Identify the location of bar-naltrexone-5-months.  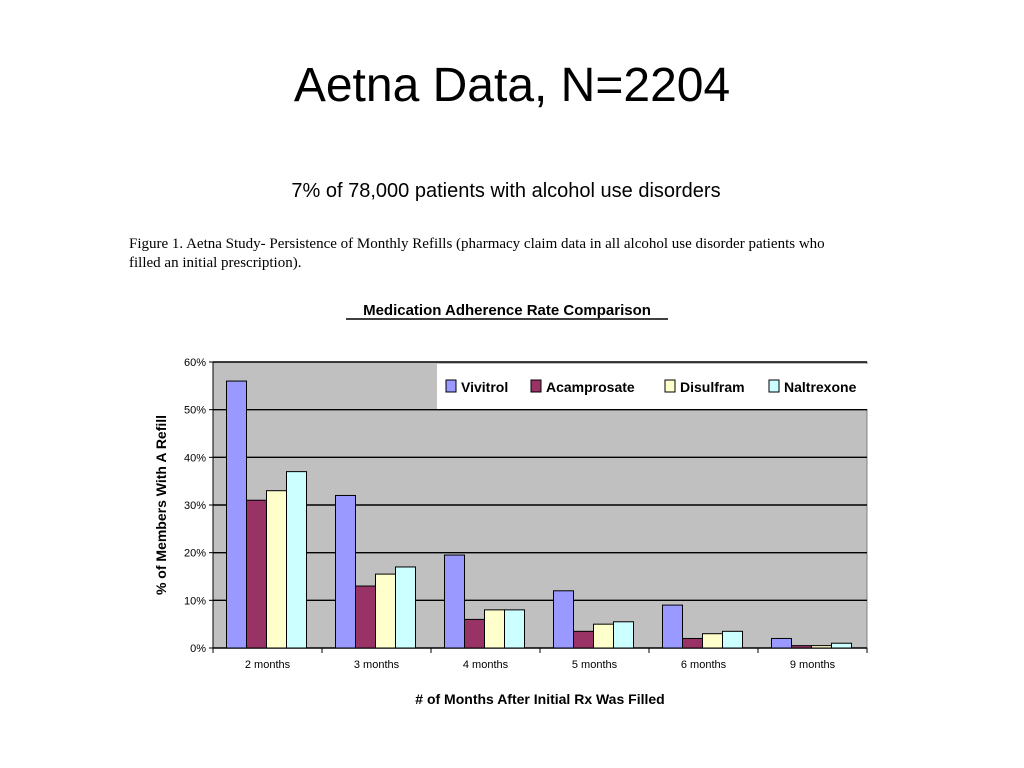
(623, 635).